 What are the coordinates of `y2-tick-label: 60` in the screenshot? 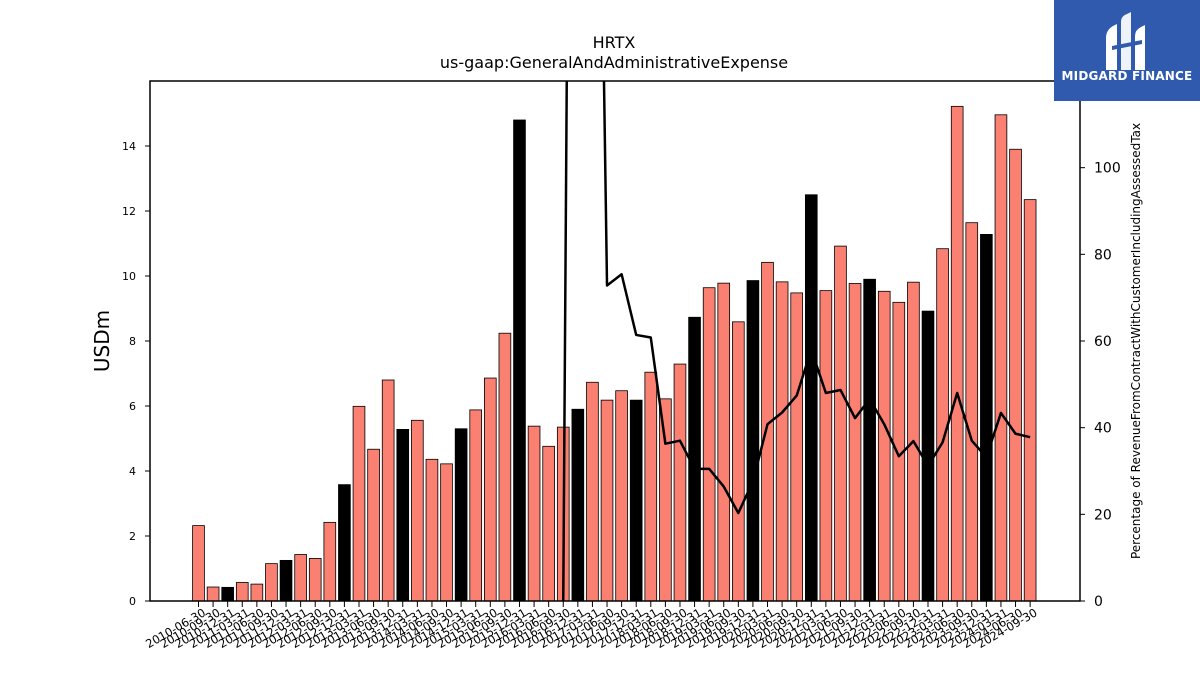 It's located at (1103, 342).